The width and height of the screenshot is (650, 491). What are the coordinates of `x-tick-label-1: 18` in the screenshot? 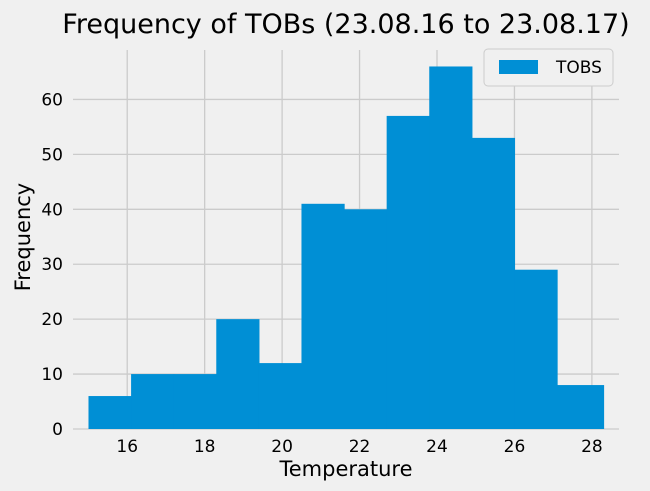 It's located at (205, 447).